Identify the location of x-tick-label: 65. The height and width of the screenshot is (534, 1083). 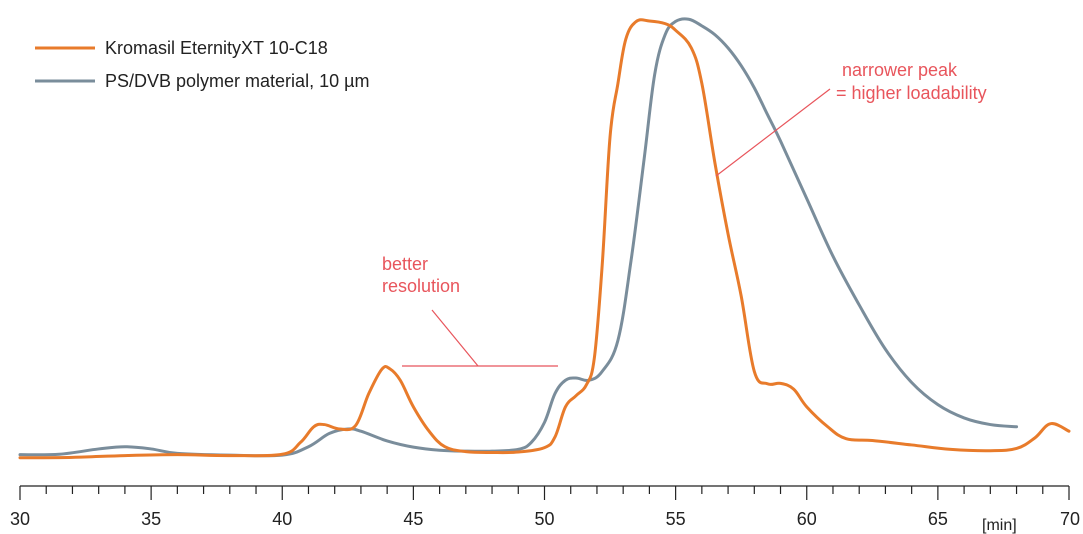
(938, 519).